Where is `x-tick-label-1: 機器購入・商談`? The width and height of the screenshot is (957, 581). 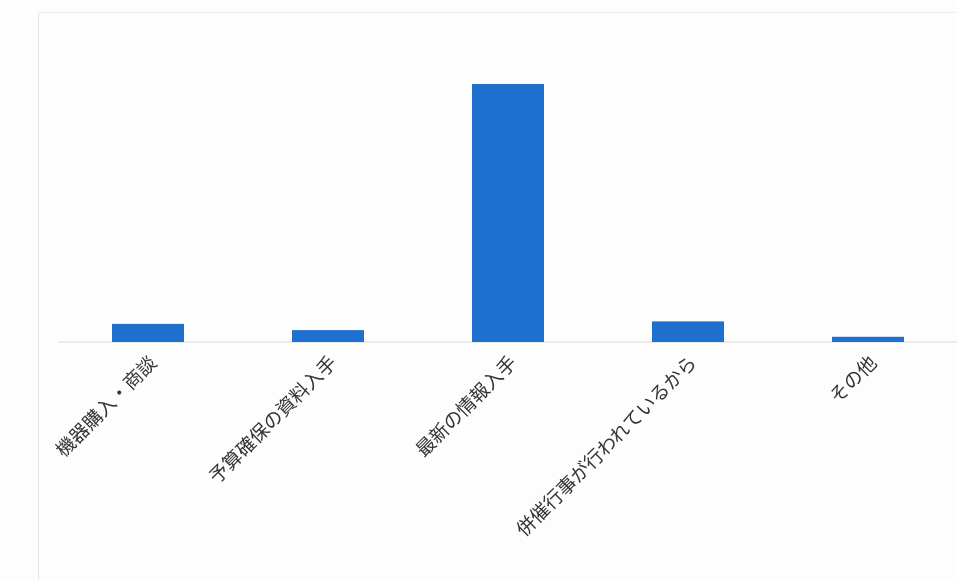
x-tick-label-1: 機器購入・商談 is located at coordinates (107, 407).